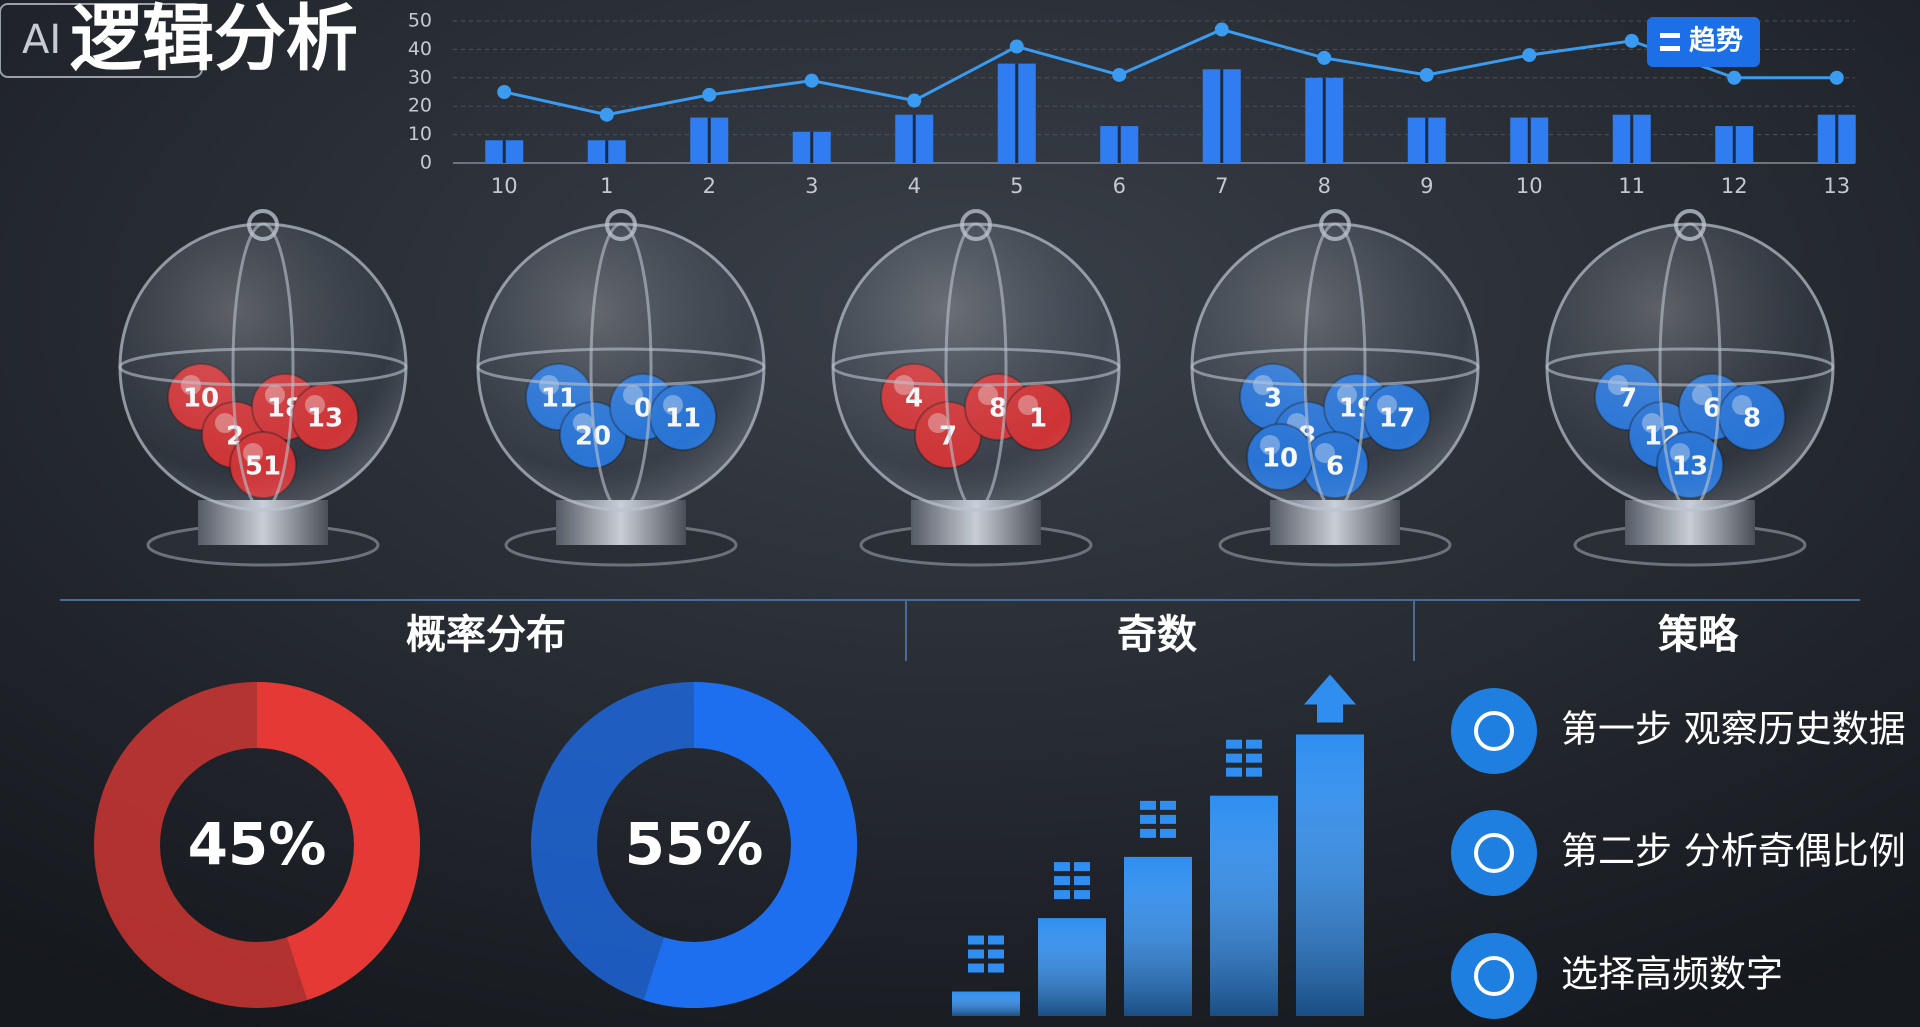 Image resolution: width=1920 pixels, height=1027 pixels. Describe the element at coordinates (420, 106) in the screenshot. I see `y-tick-label: 20` at that location.